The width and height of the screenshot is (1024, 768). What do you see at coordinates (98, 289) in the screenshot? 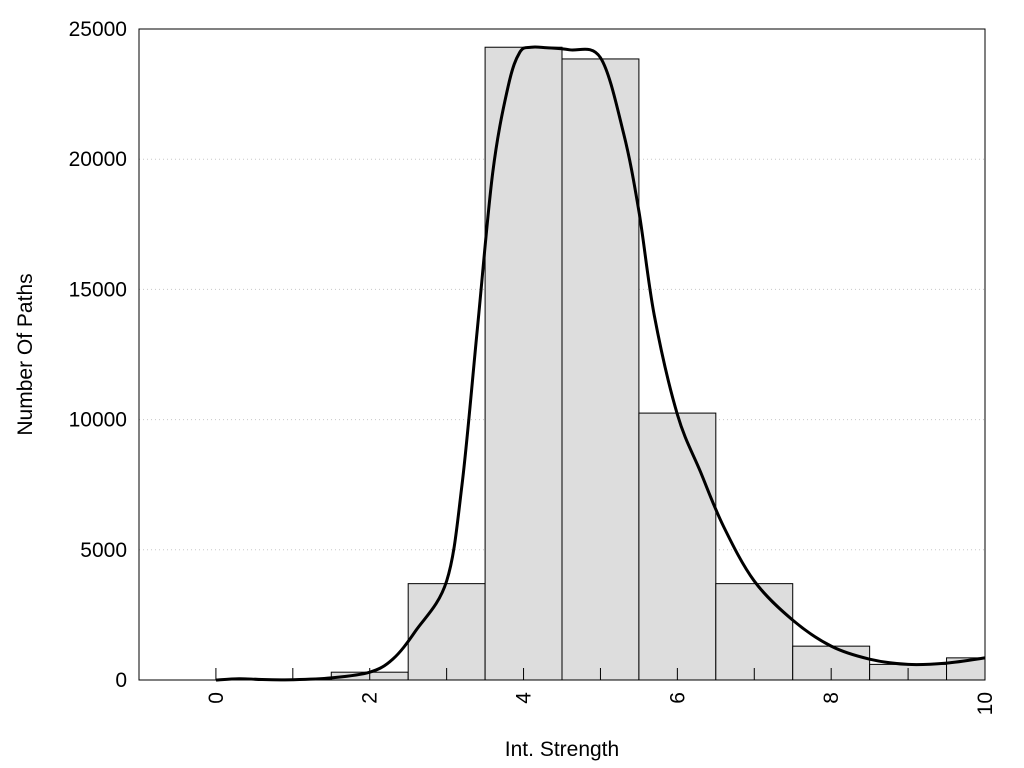
I see `y-tick-label: 15000` at bounding box center [98, 289].